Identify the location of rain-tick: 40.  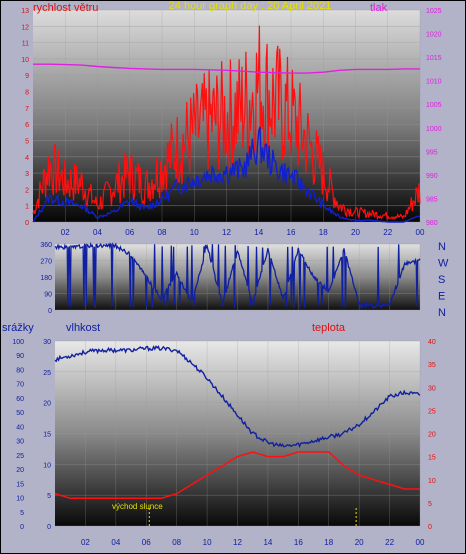
(20, 427).